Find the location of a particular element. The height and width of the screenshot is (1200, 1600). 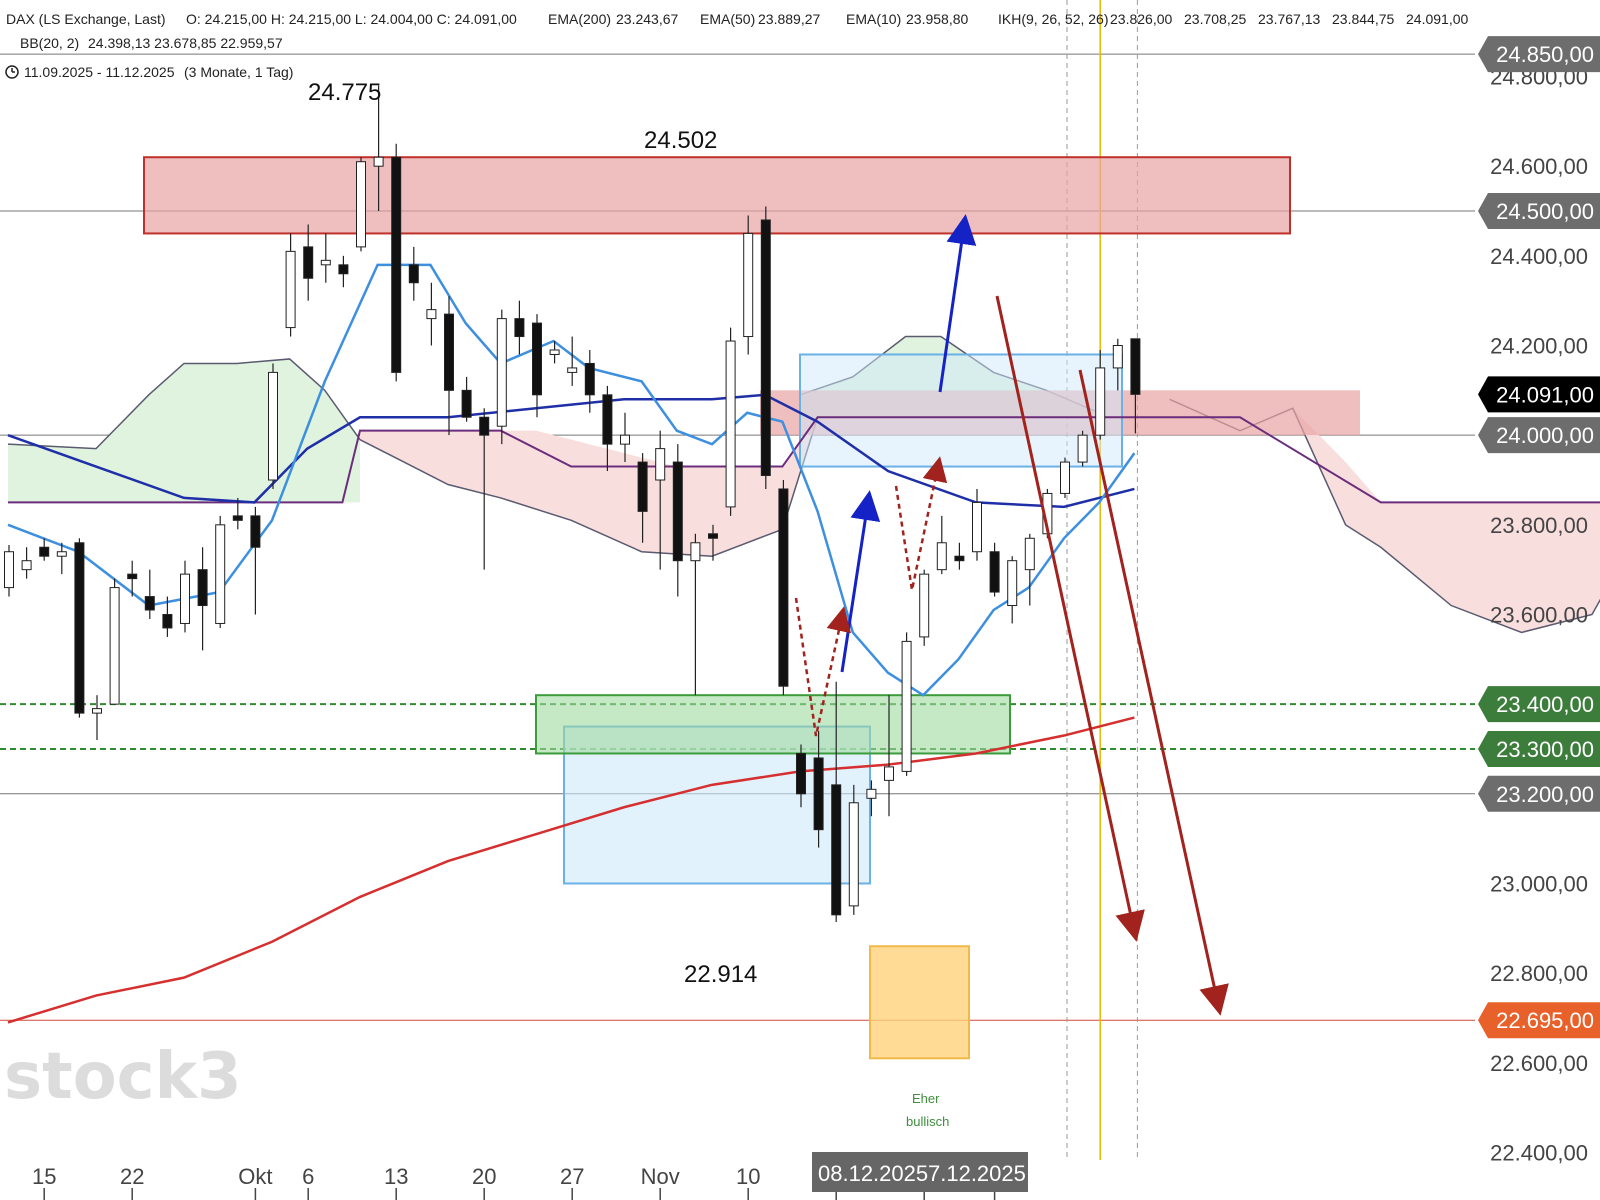

y-tick-label: 23.600,00 is located at coordinates (1539, 614).